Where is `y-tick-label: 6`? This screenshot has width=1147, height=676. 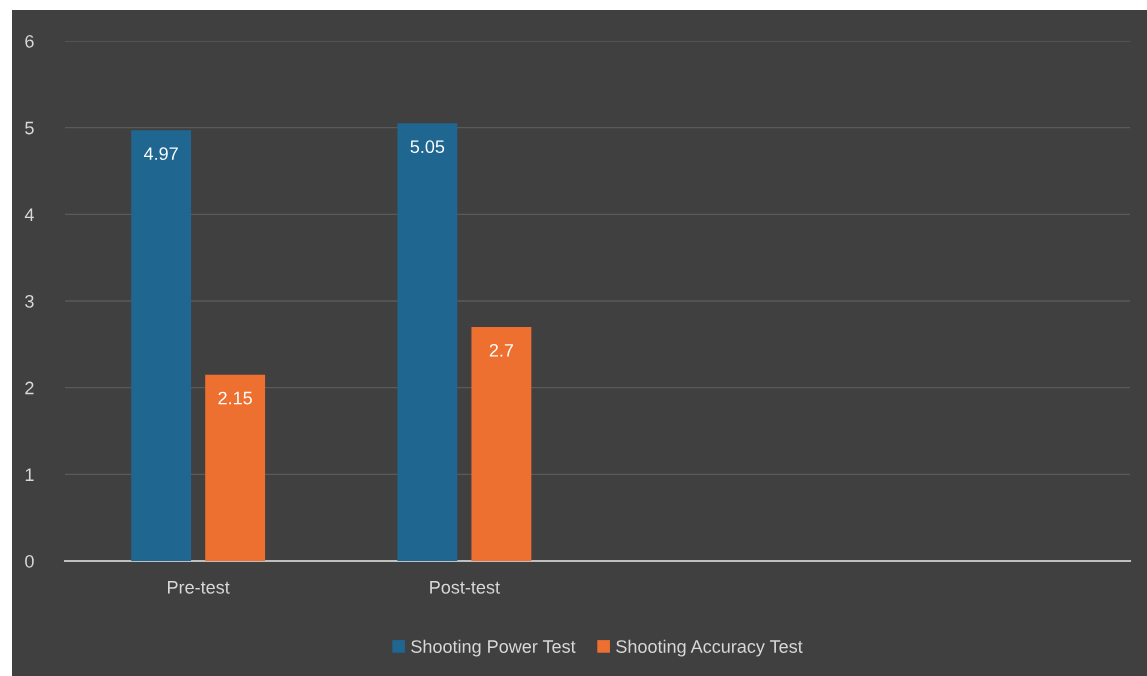
y-tick-label: 6 is located at coordinates (29, 41).